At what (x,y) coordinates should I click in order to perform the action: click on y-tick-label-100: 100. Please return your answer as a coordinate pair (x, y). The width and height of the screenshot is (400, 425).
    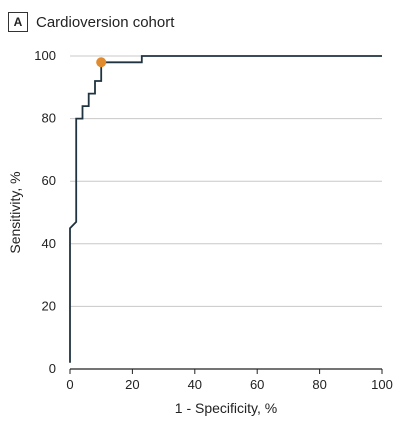
    Looking at the image, I should click on (45, 55).